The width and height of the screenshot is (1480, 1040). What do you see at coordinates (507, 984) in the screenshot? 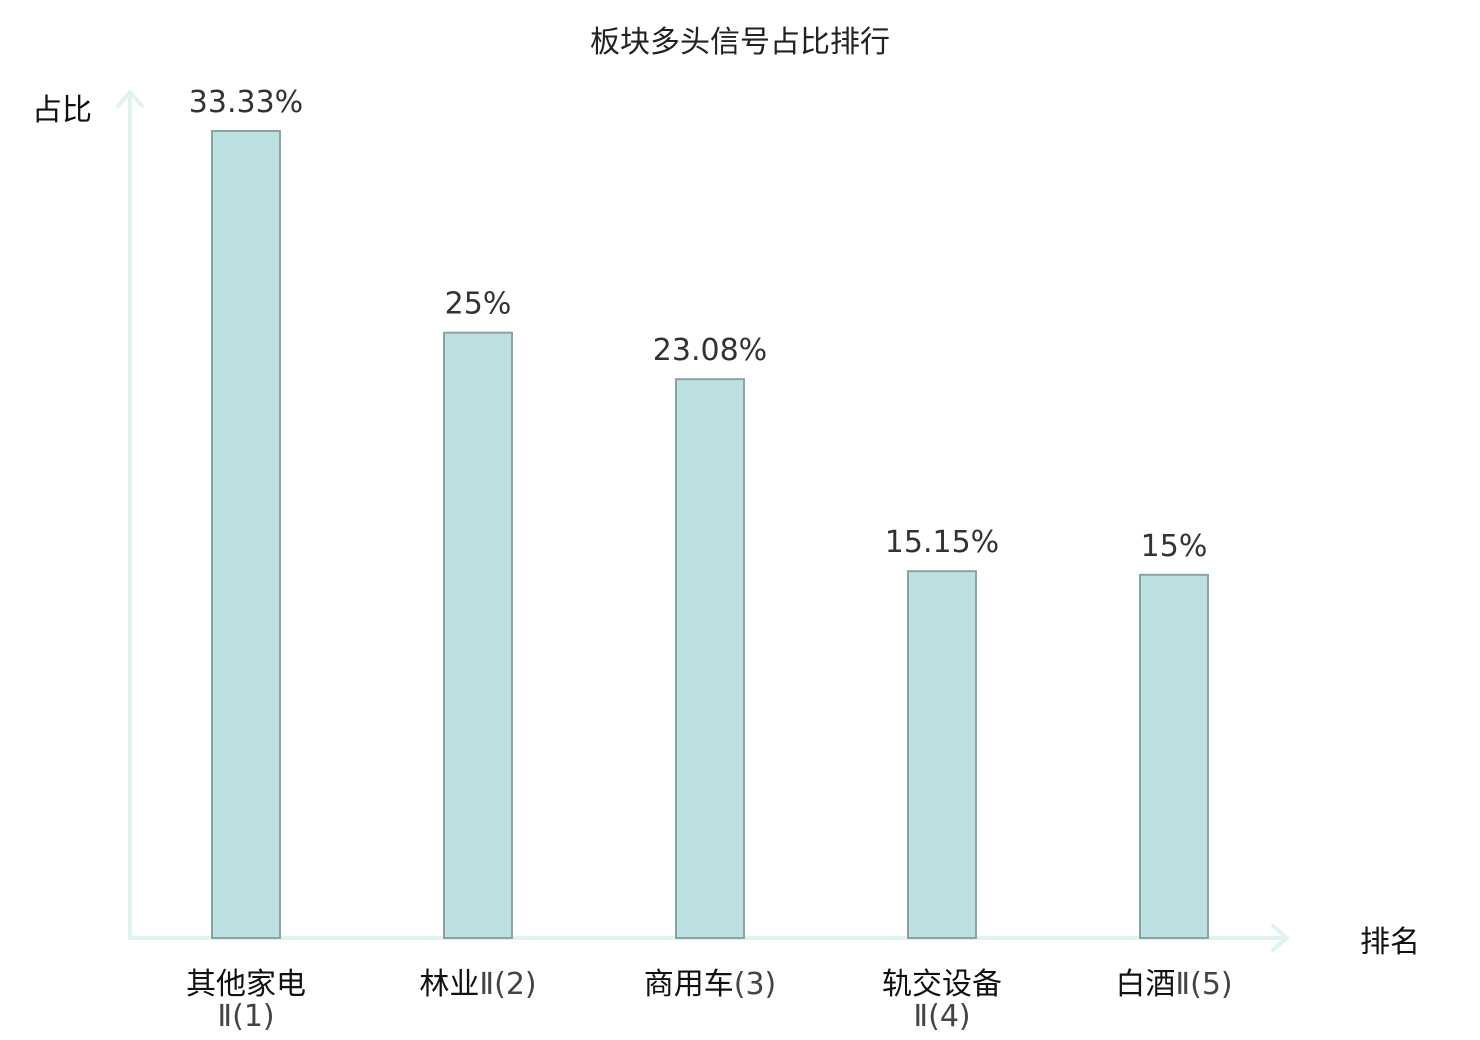
I see `category-rank: Ⅱ(2)` at bounding box center [507, 984].